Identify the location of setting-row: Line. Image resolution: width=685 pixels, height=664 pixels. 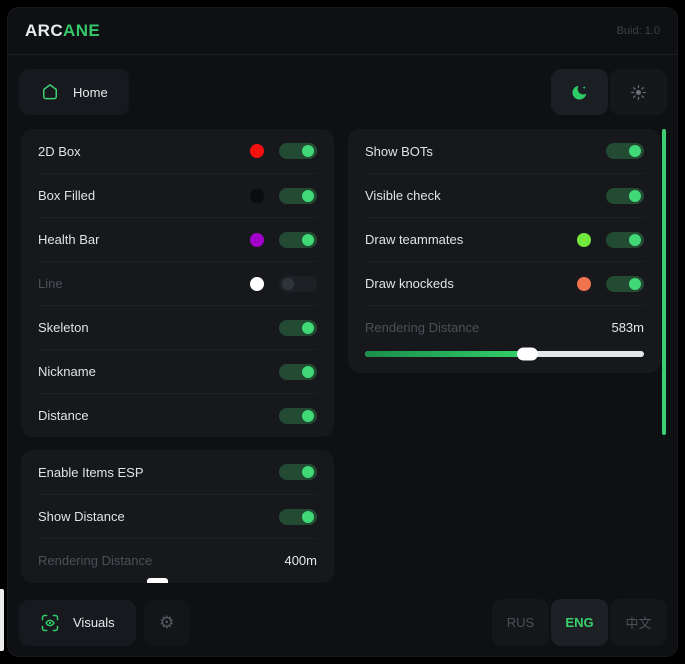
(177, 283).